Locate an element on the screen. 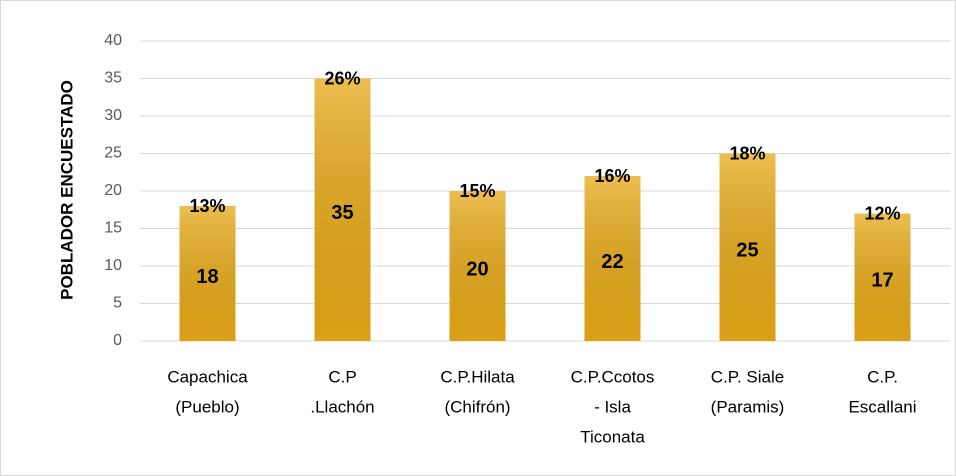 This screenshot has height=476, width=956. share-label: 26% is located at coordinates (342, 78).